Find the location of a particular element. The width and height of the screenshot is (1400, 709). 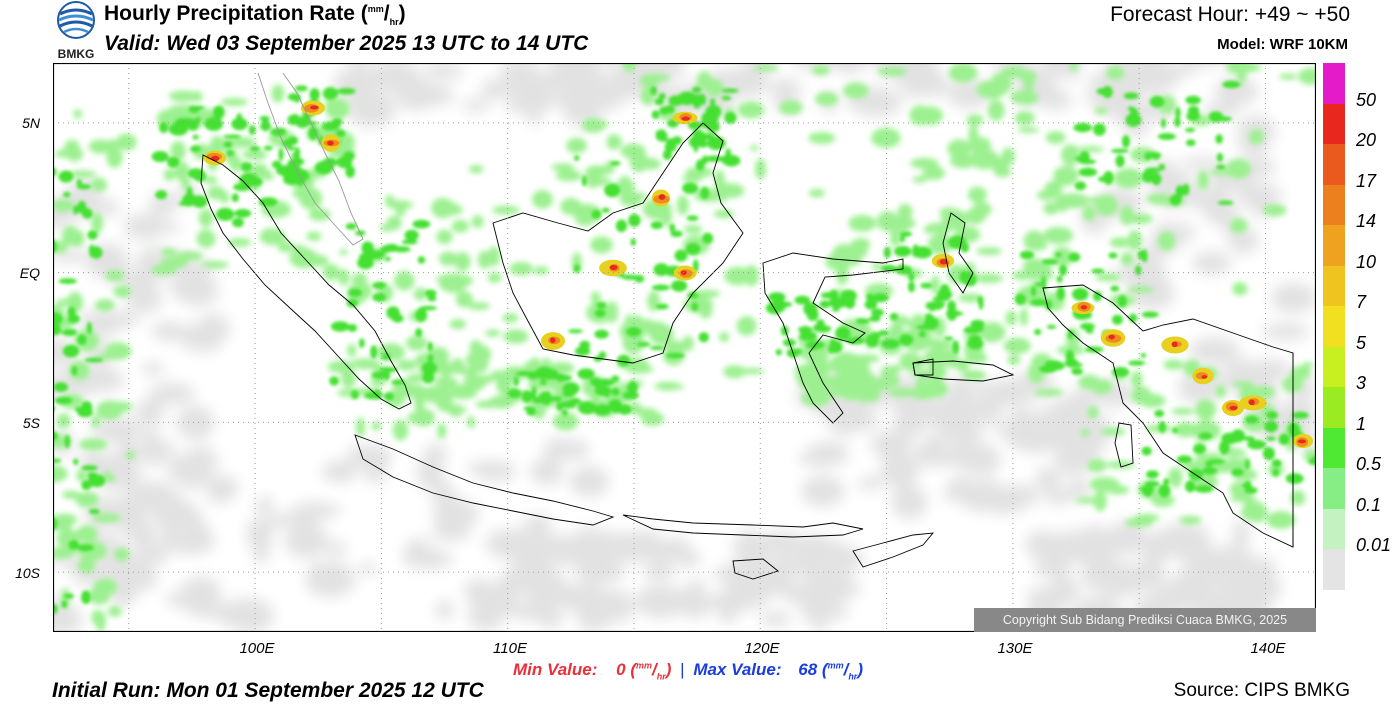

lon-label-140e: 140E is located at coordinates (1268, 648).